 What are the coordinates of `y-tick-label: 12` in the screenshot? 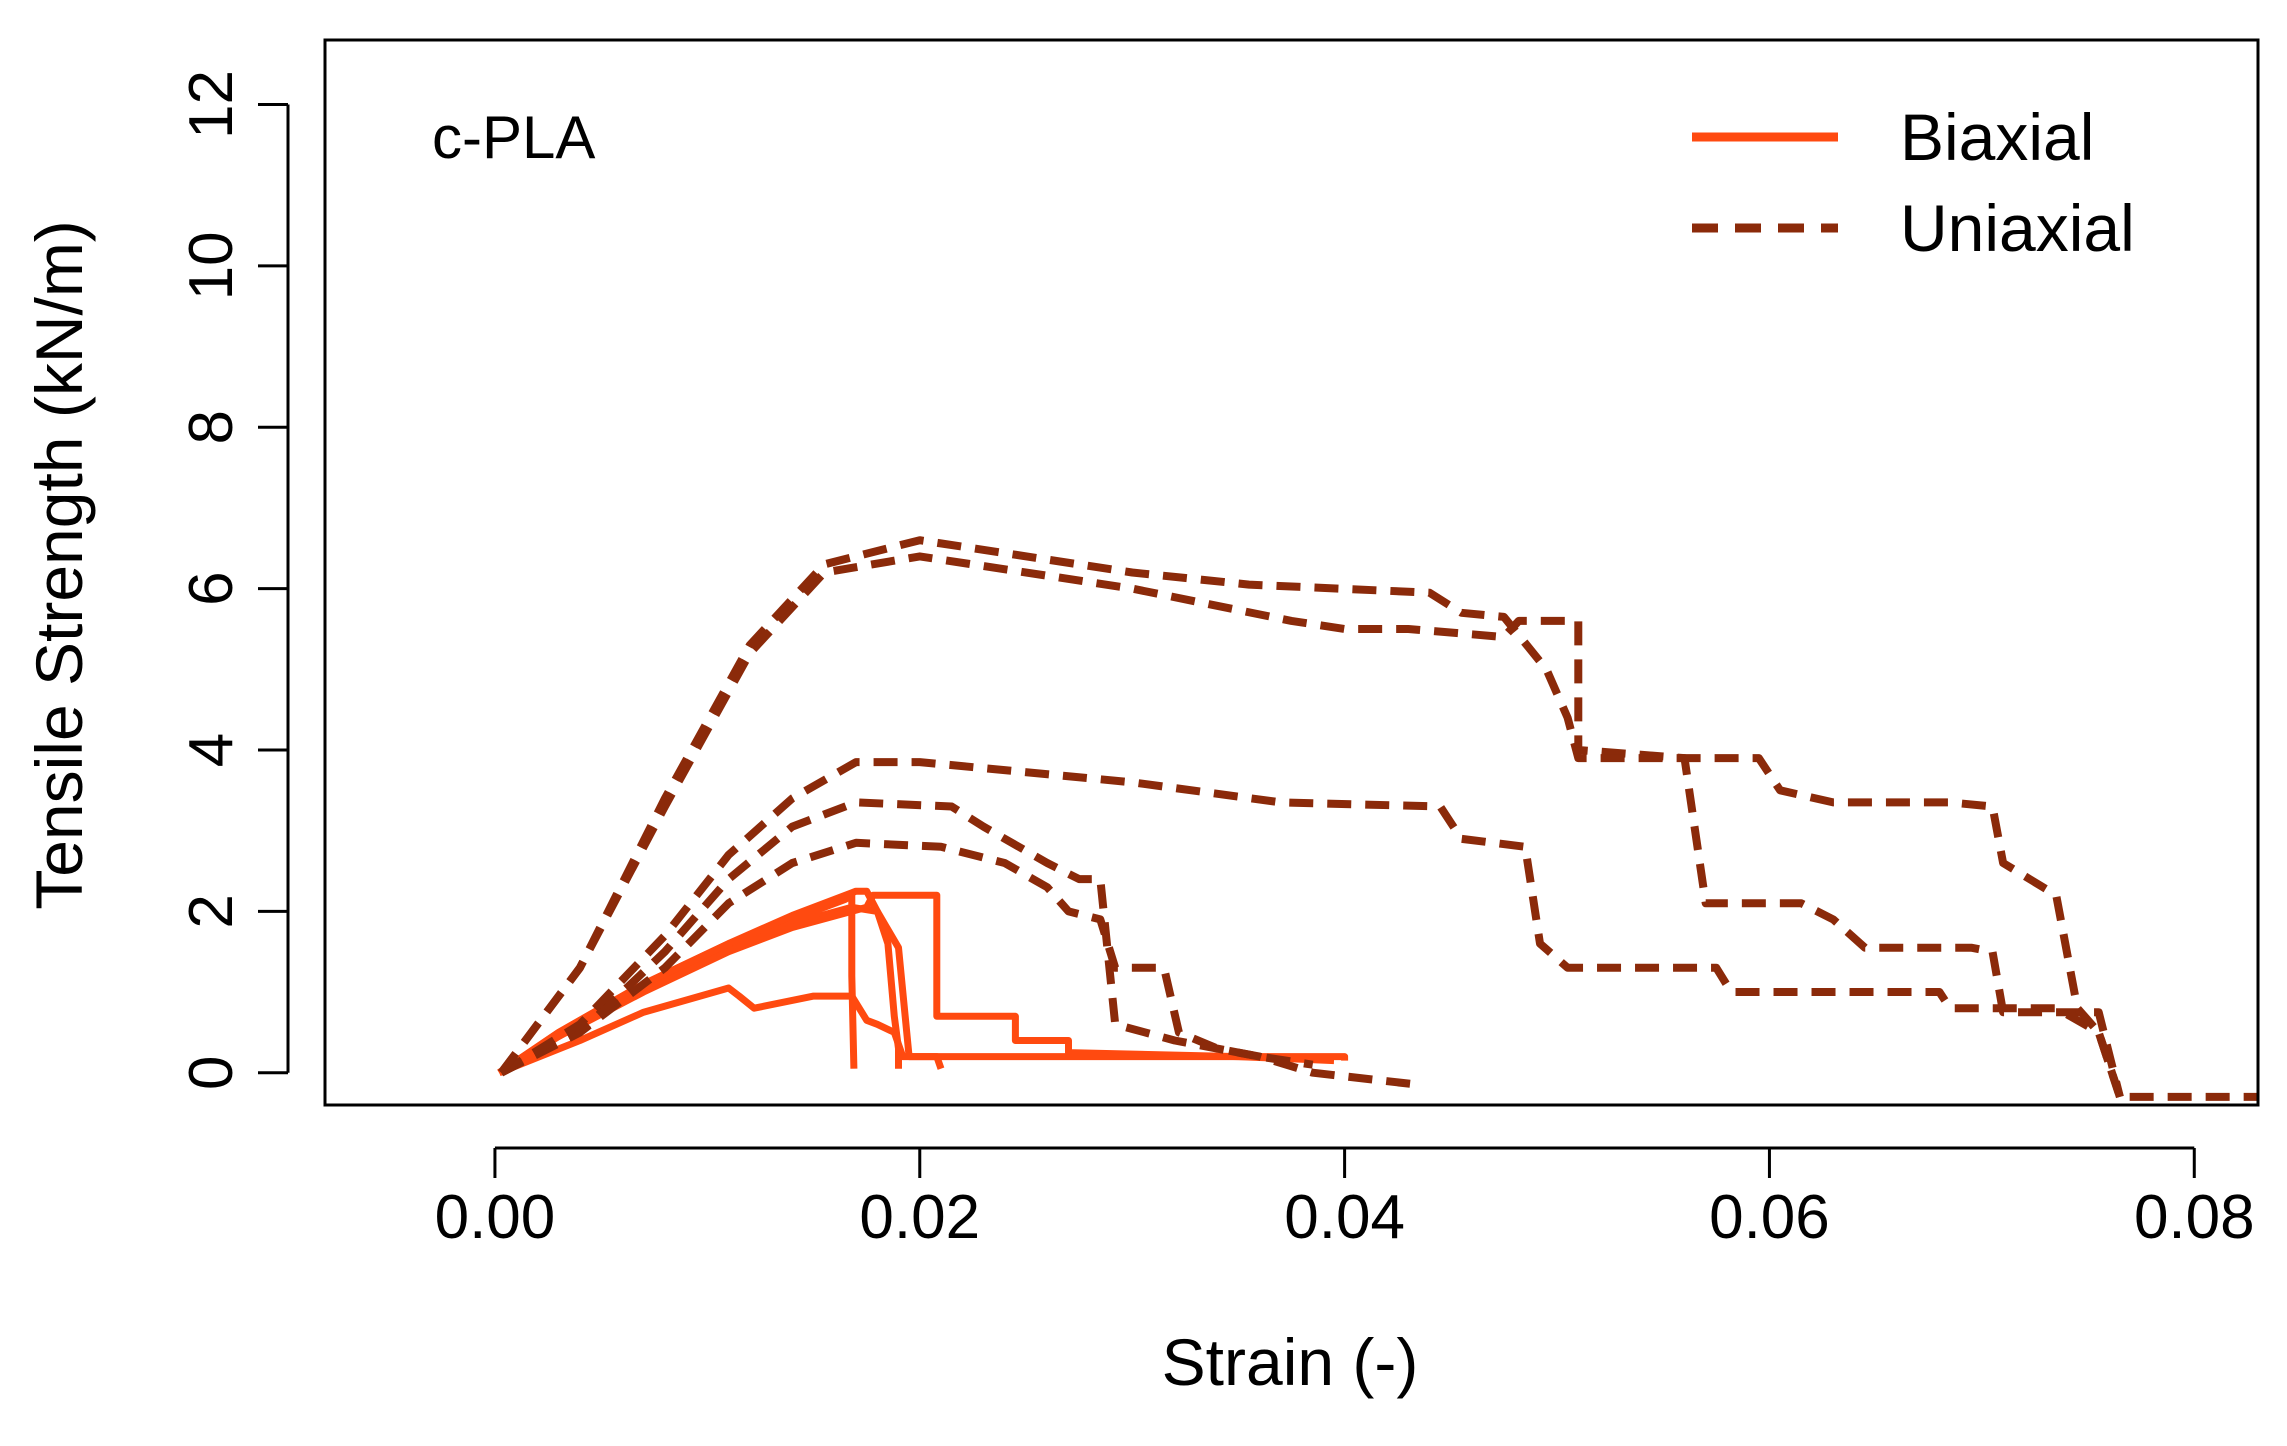 It's located at (211, 104).